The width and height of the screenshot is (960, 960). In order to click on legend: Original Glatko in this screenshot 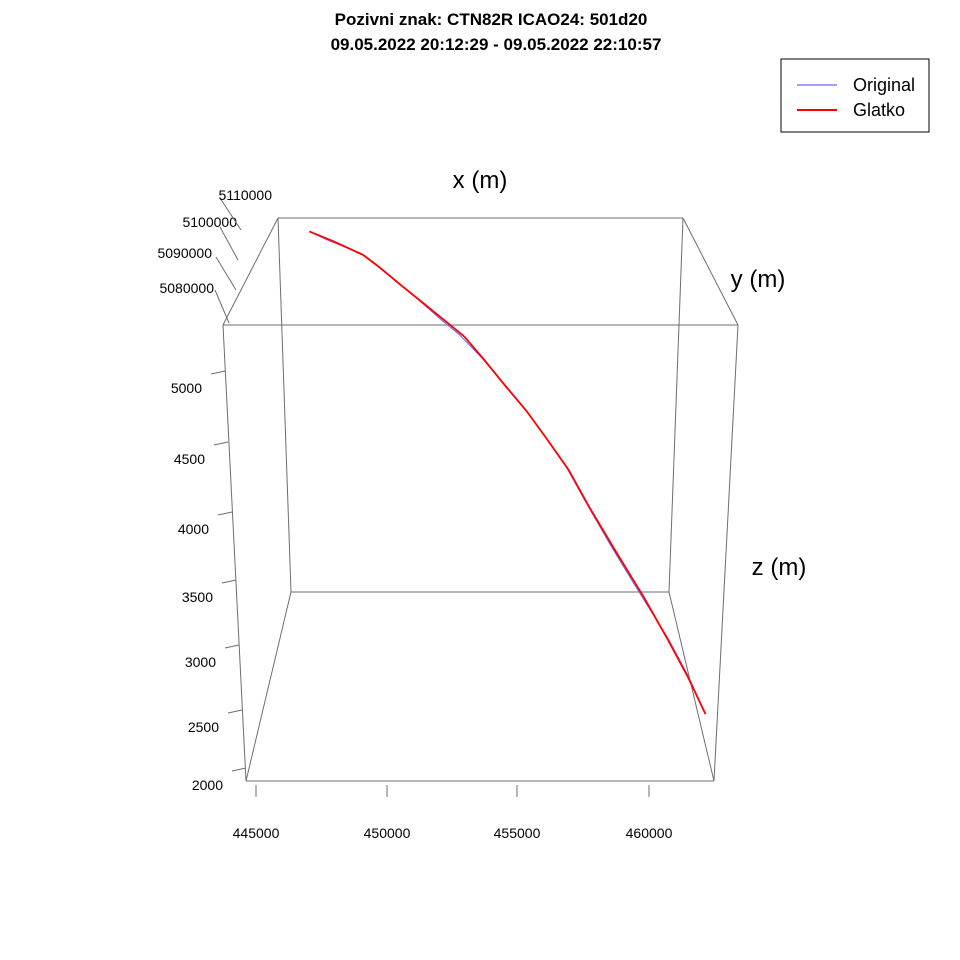, I will do `click(855, 95)`.